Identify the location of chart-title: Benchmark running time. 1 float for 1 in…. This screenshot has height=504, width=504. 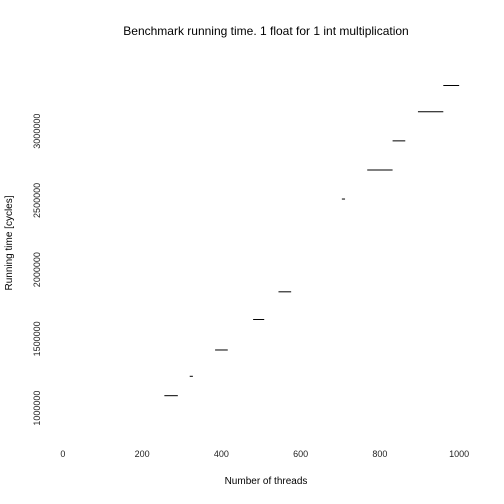
(265, 31).